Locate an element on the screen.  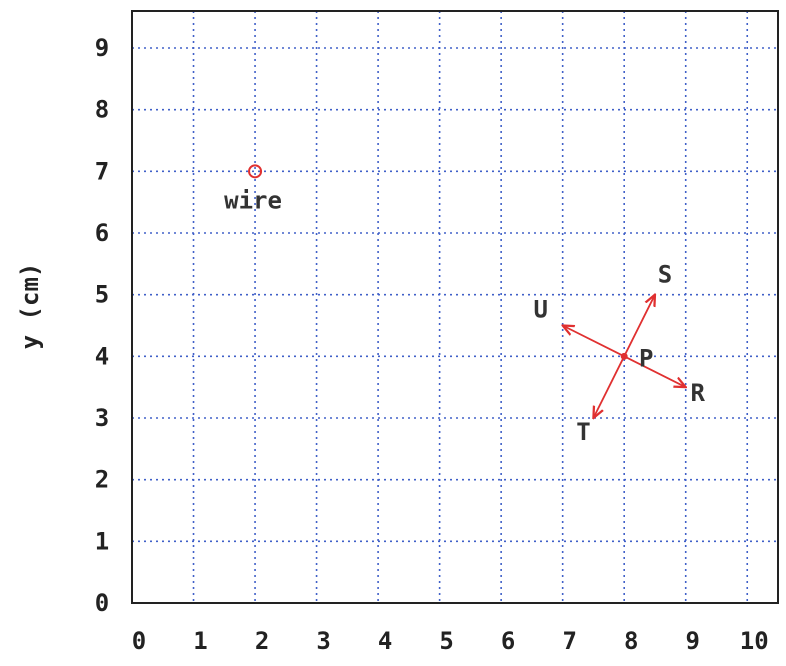
x-tick-label: 10 is located at coordinates (754, 641).